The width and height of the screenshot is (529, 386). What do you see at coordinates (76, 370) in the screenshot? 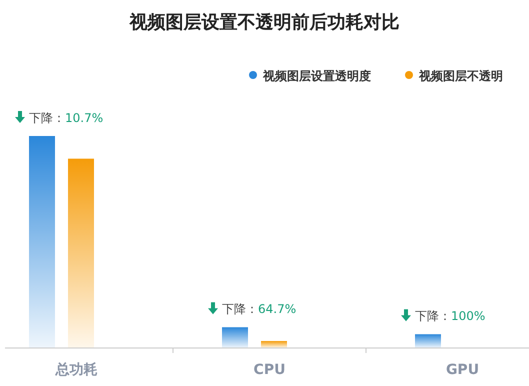
I see `x-tick-label: 总功耗` at bounding box center [76, 370].